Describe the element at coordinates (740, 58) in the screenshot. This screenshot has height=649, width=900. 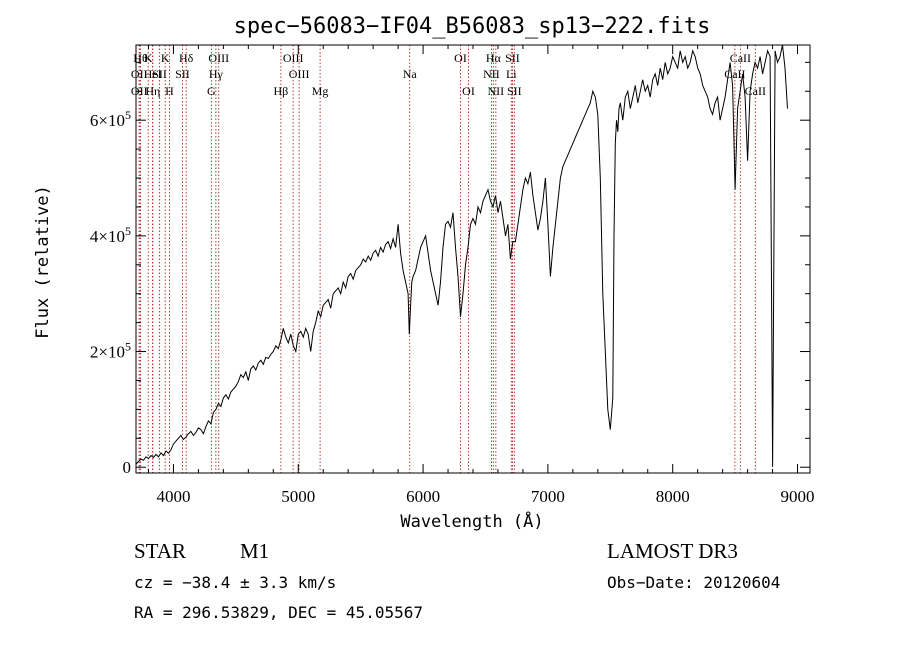
I see `marker-label-28: CaII` at that location.